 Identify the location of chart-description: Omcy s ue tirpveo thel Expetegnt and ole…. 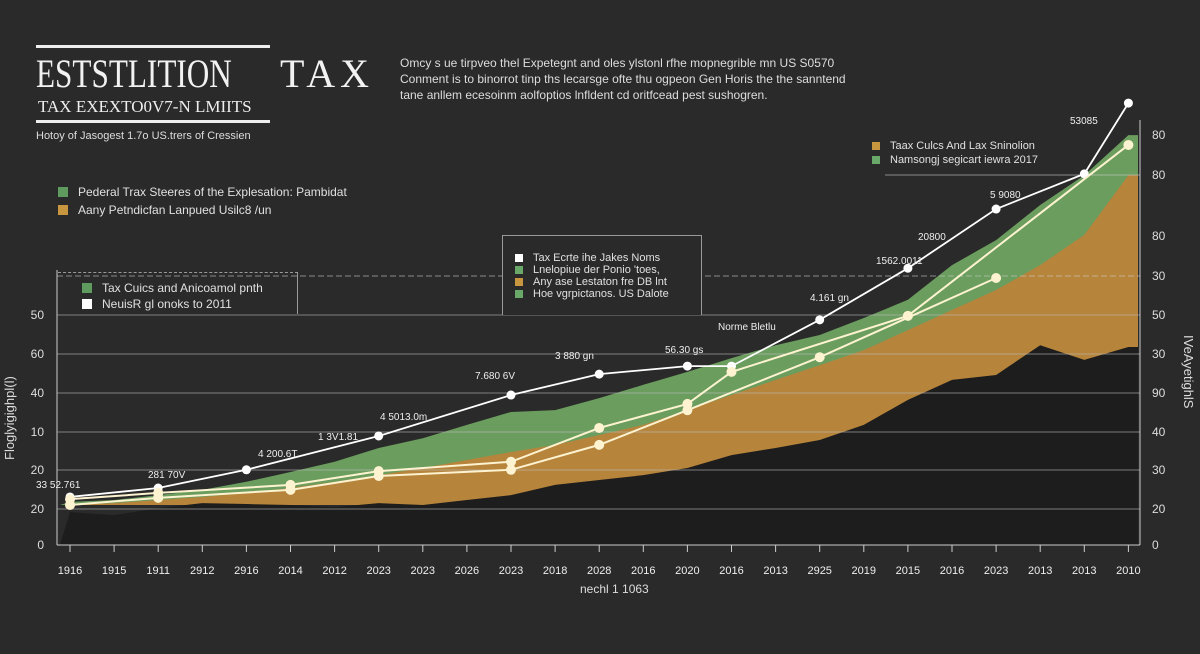
(623, 79).